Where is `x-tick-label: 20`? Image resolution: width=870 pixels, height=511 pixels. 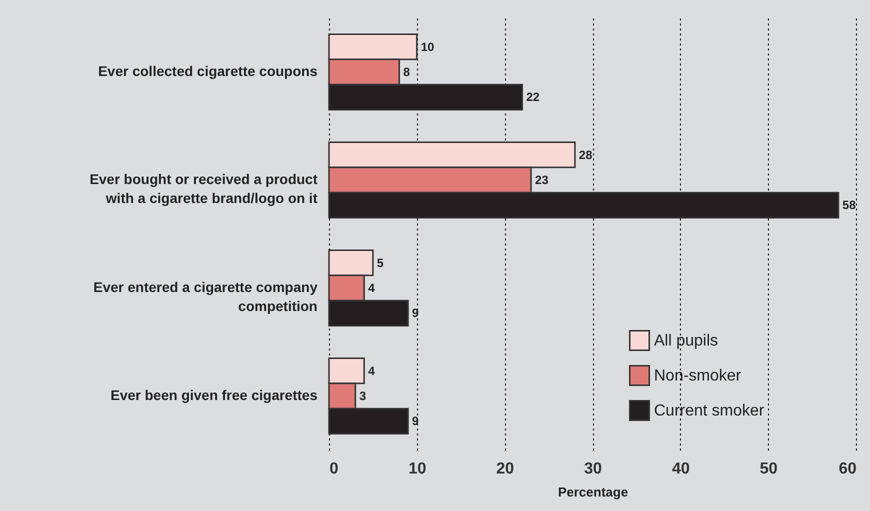
x-tick-label: 20 is located at coordinates (505, 469).